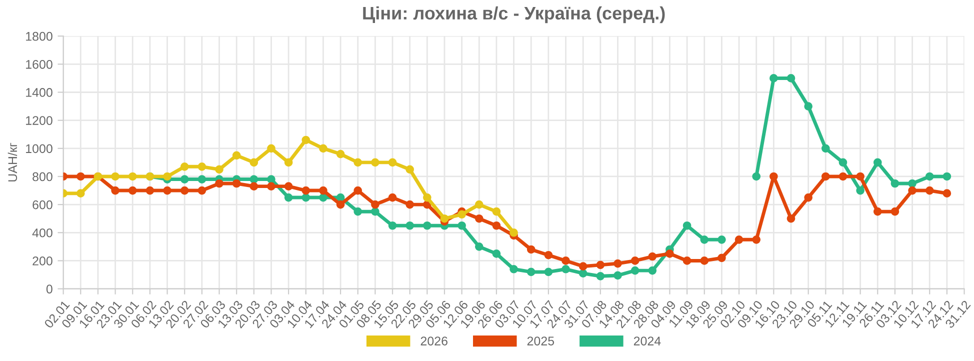 This screenshot has height=361, width=974. What do you see at coordinates (540, 341) in the screenshot?
I see `legend-label: 2025` at bounding box center [540, 341].